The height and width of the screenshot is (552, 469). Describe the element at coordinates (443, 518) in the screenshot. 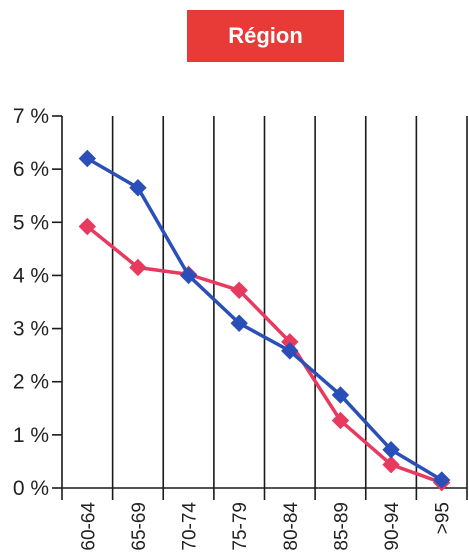

I see `x-tick-label: >95` at that location.